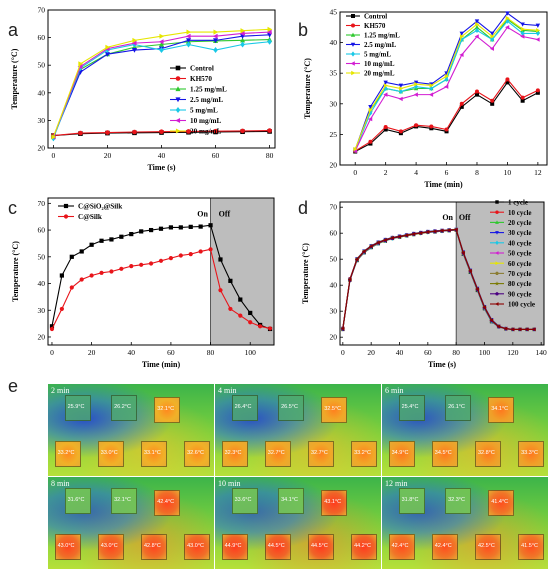 This screenshot has width=550, height=574. Describe the element at coordinates (251, 352) in the screenshot. I see `x-tick-label: 100` at that location.